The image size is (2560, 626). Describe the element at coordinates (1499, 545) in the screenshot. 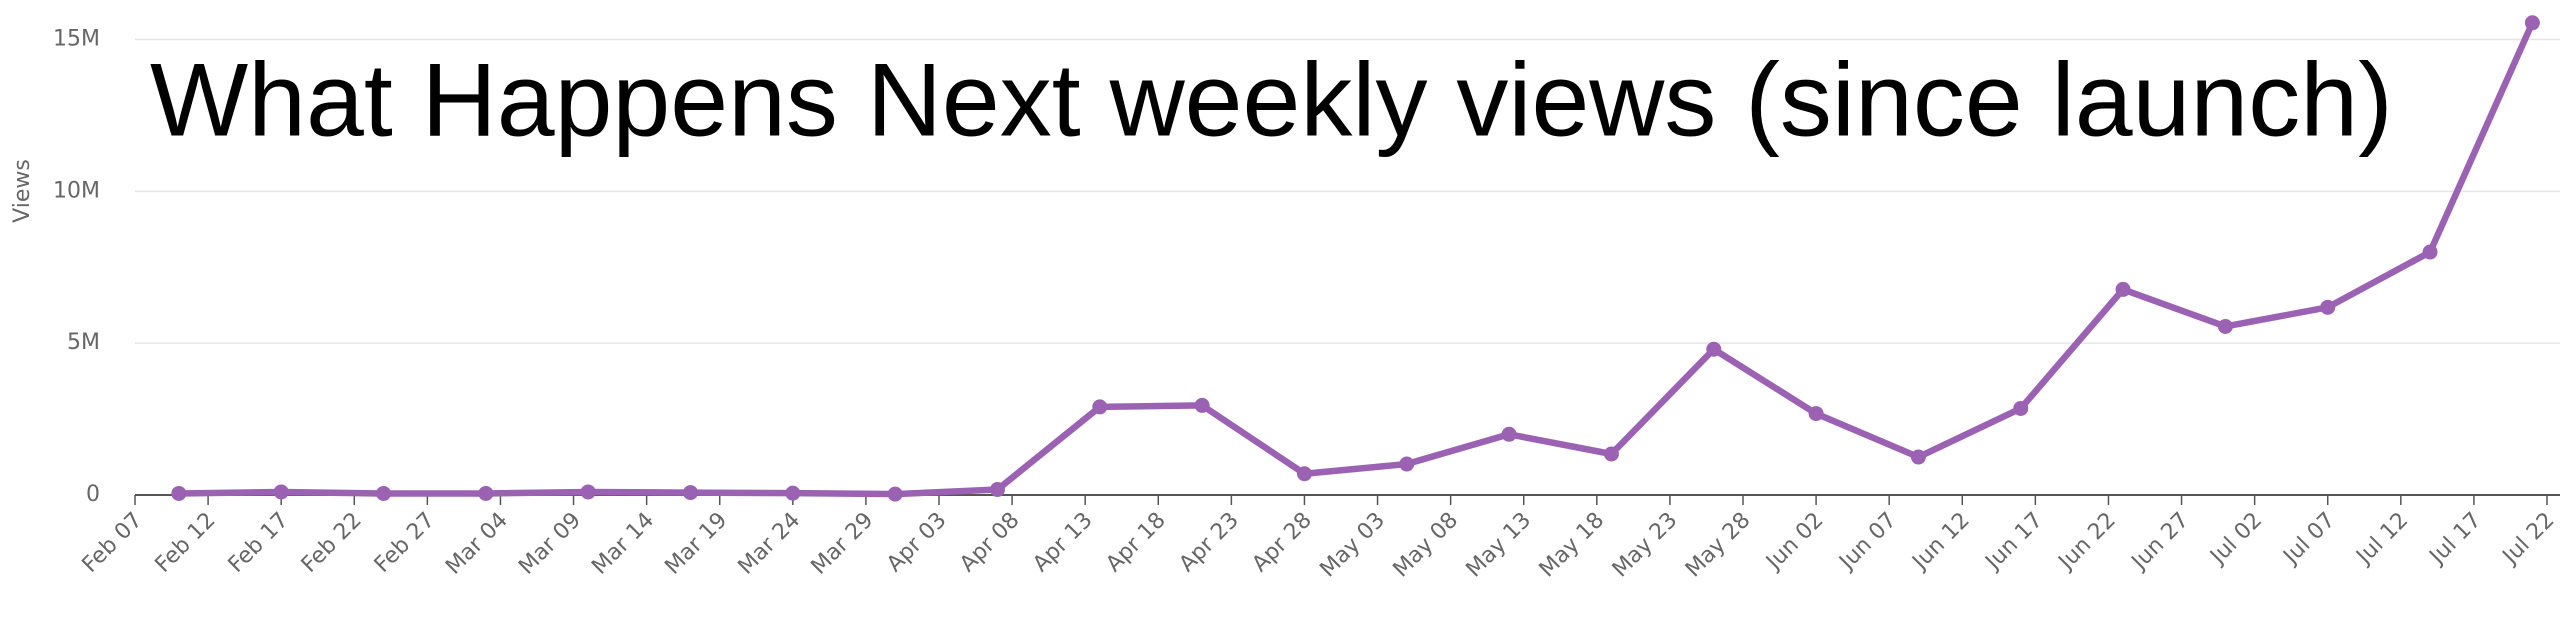

I see `x-tick-label: May 13` at that location.